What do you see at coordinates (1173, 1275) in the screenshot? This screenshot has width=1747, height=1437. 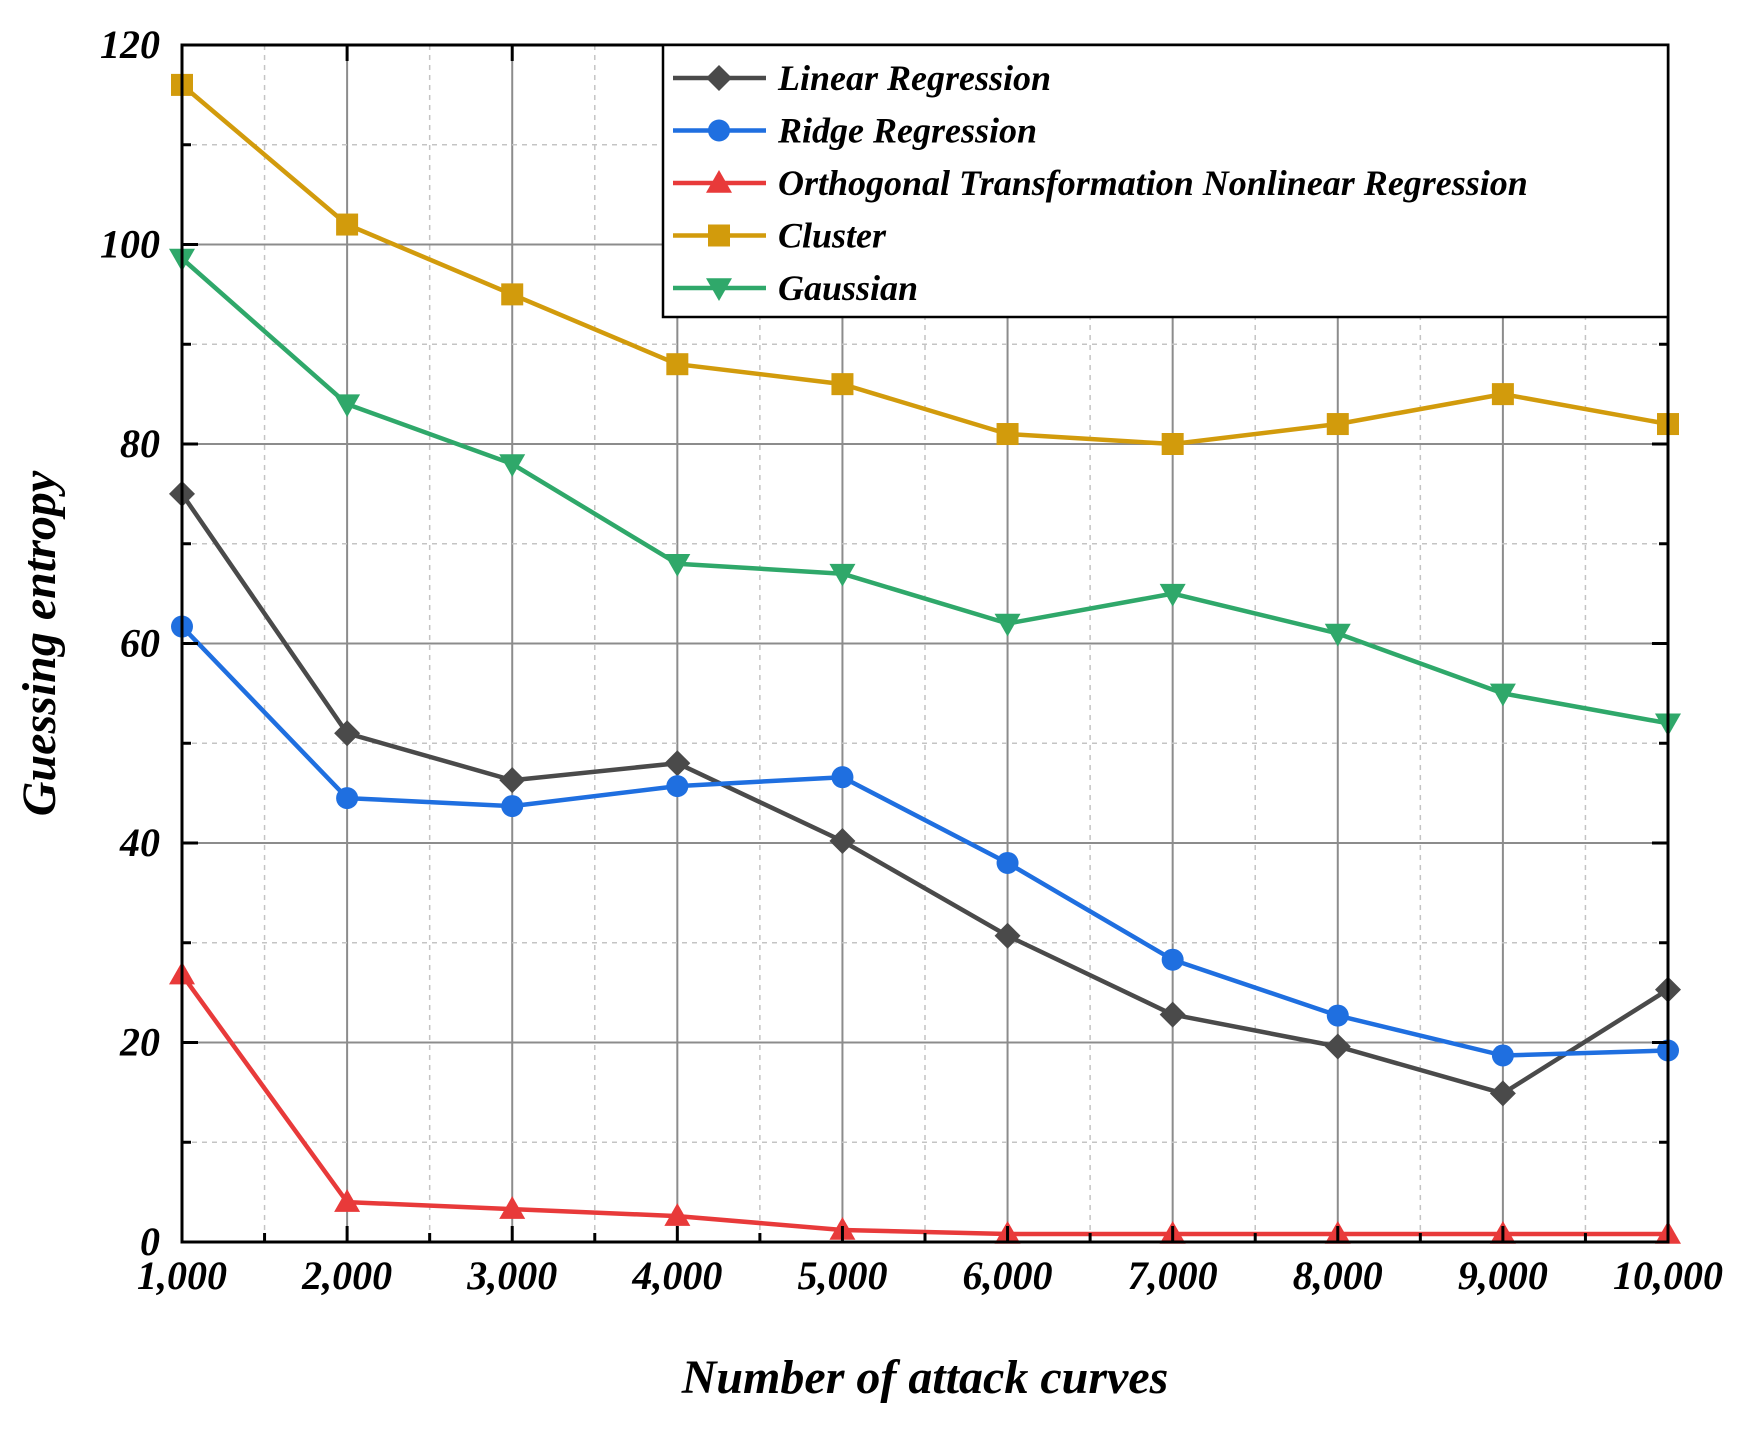 I see `x-tick-label: 7,000` at bounding box center [1173, 1275].